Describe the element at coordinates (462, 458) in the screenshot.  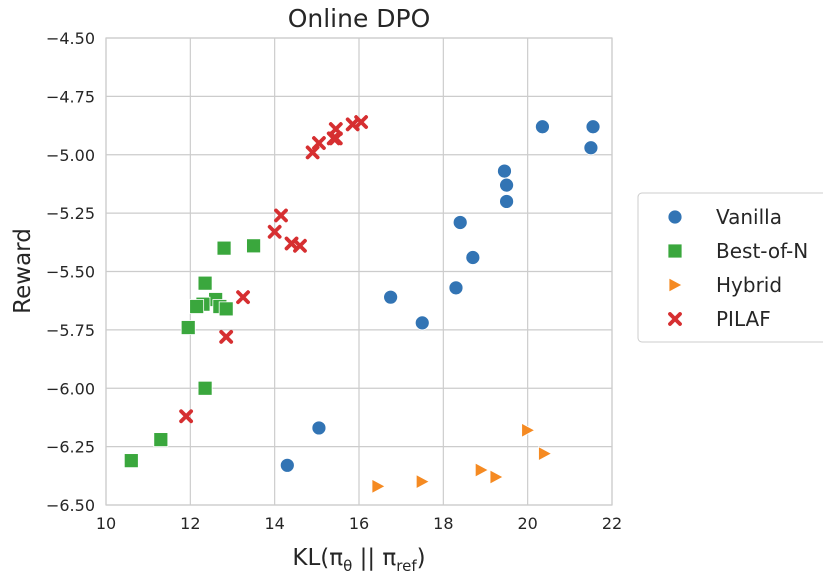
I see `series-hybrid` at that location.